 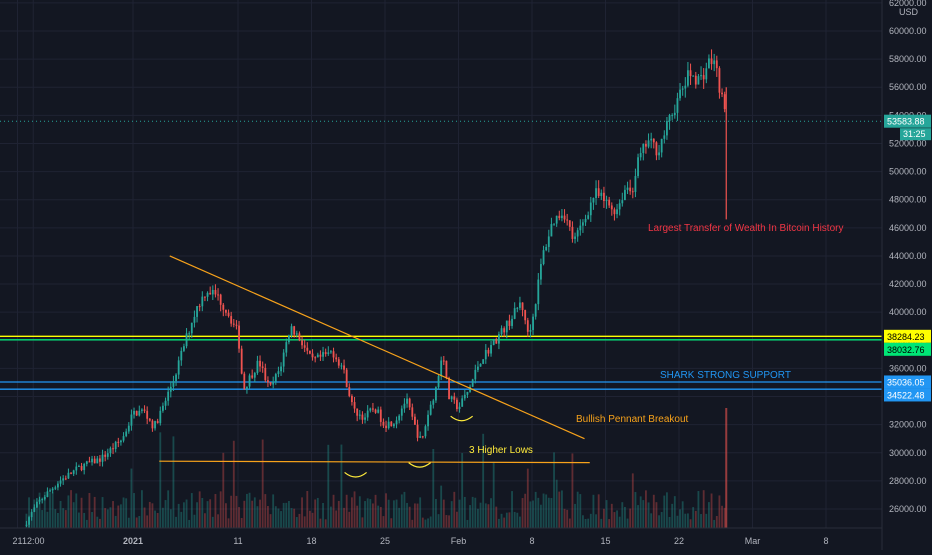 What do you see at coordinates (441, 536) in the screenshot?
I see `time-axis: 21 12:00 2021 11 18 25 Feb 8 15 22 Mar 8` at bounding box center [441, 536].